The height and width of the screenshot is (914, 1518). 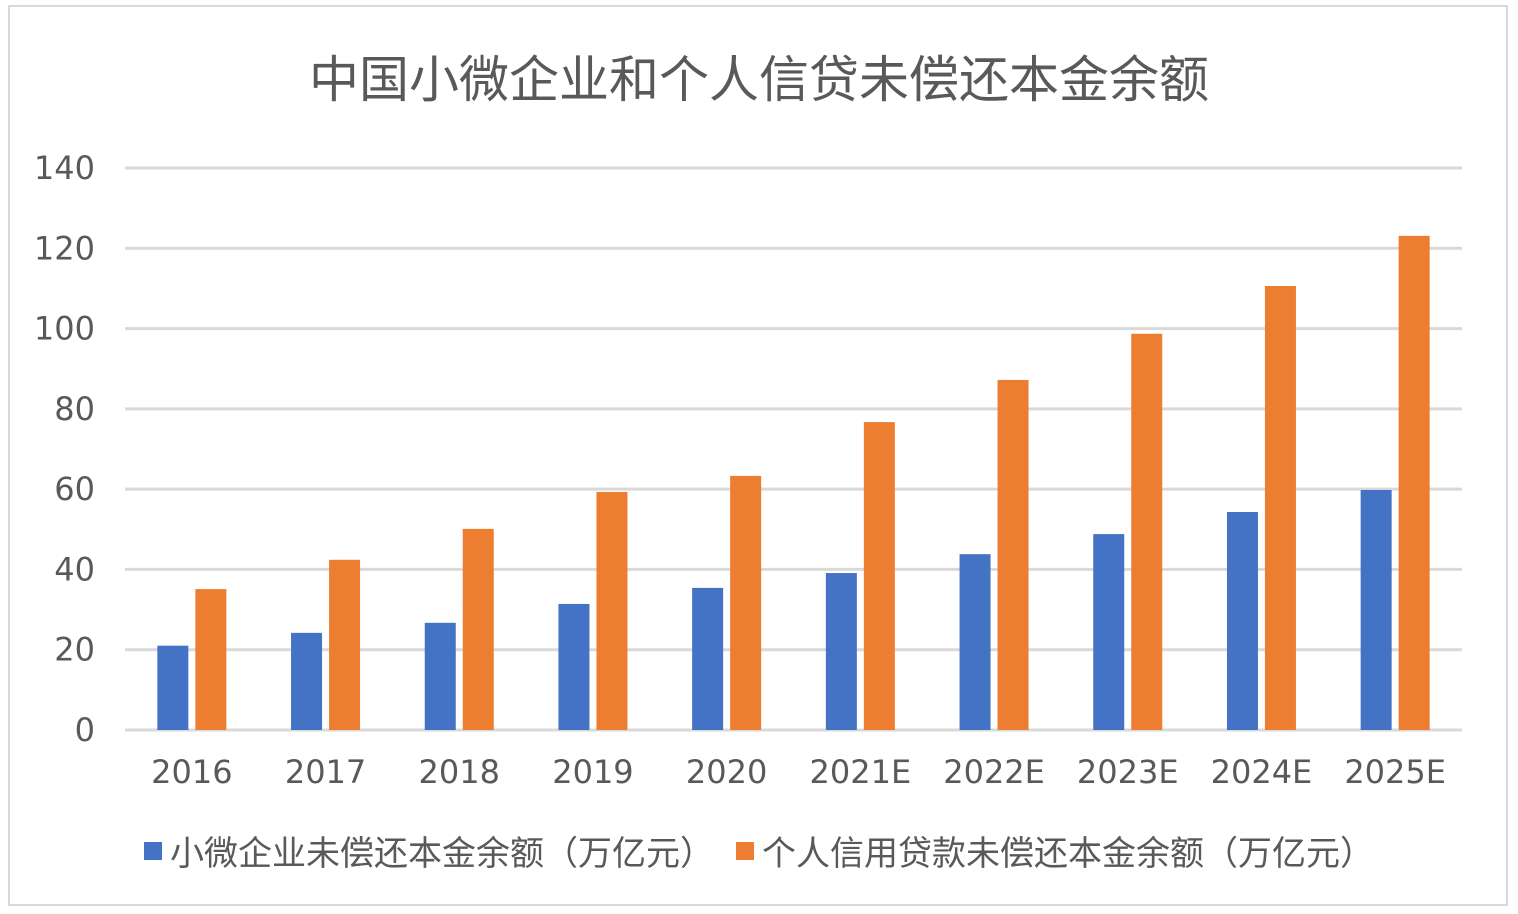 I want to click on x-tick-label: 2022E, so click(x=994, y=772).